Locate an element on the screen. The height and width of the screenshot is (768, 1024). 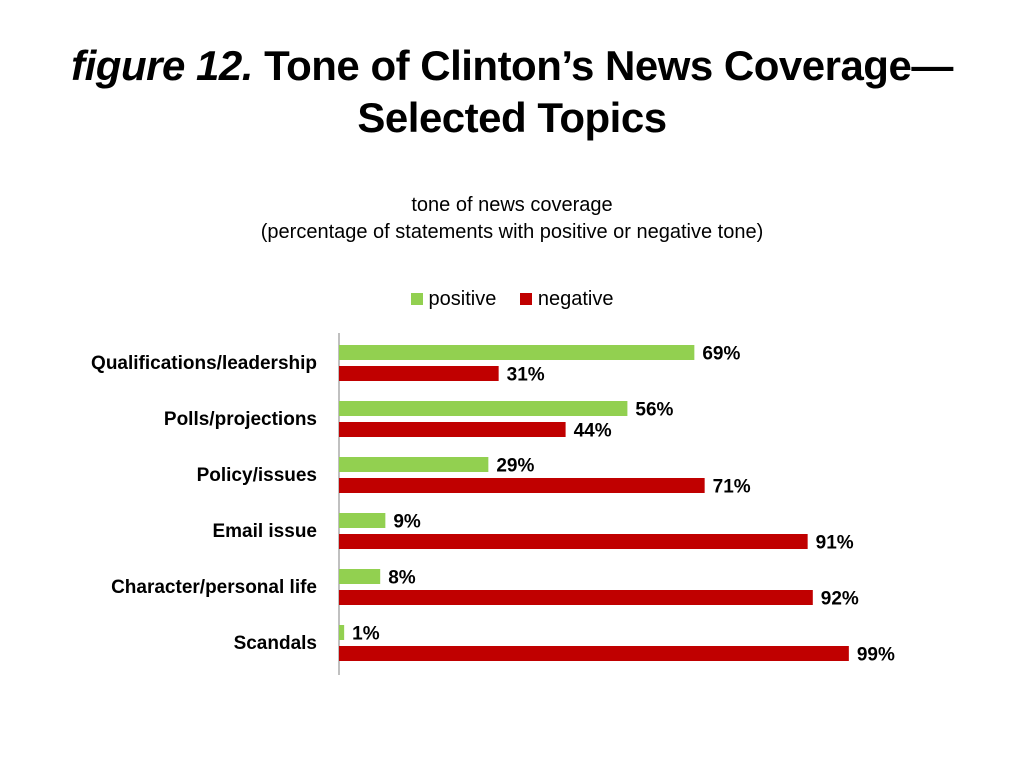
data-label-positive-scandals: 1% is located at coordinates (366, 634).